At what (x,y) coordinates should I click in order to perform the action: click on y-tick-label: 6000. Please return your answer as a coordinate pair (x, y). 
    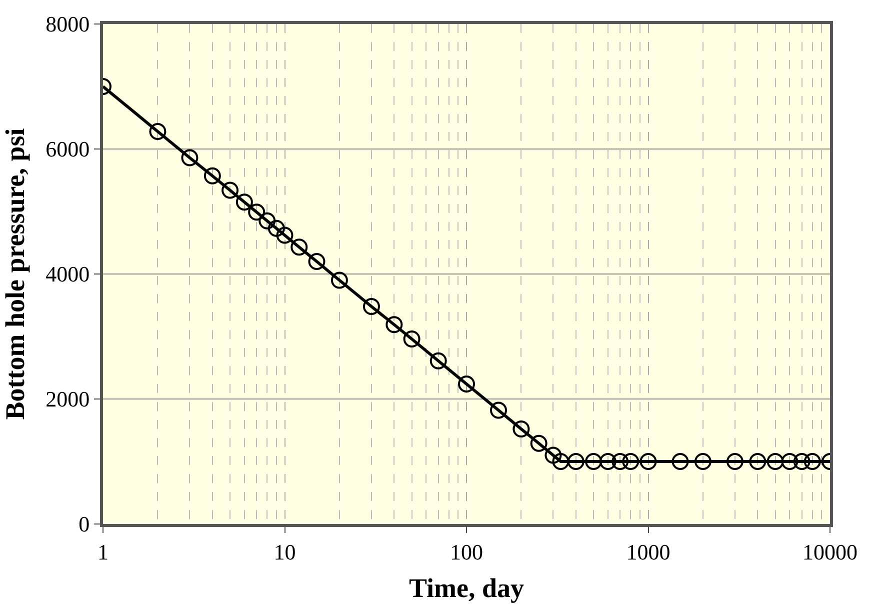
    Looking at the image, I should click on (68, 149).